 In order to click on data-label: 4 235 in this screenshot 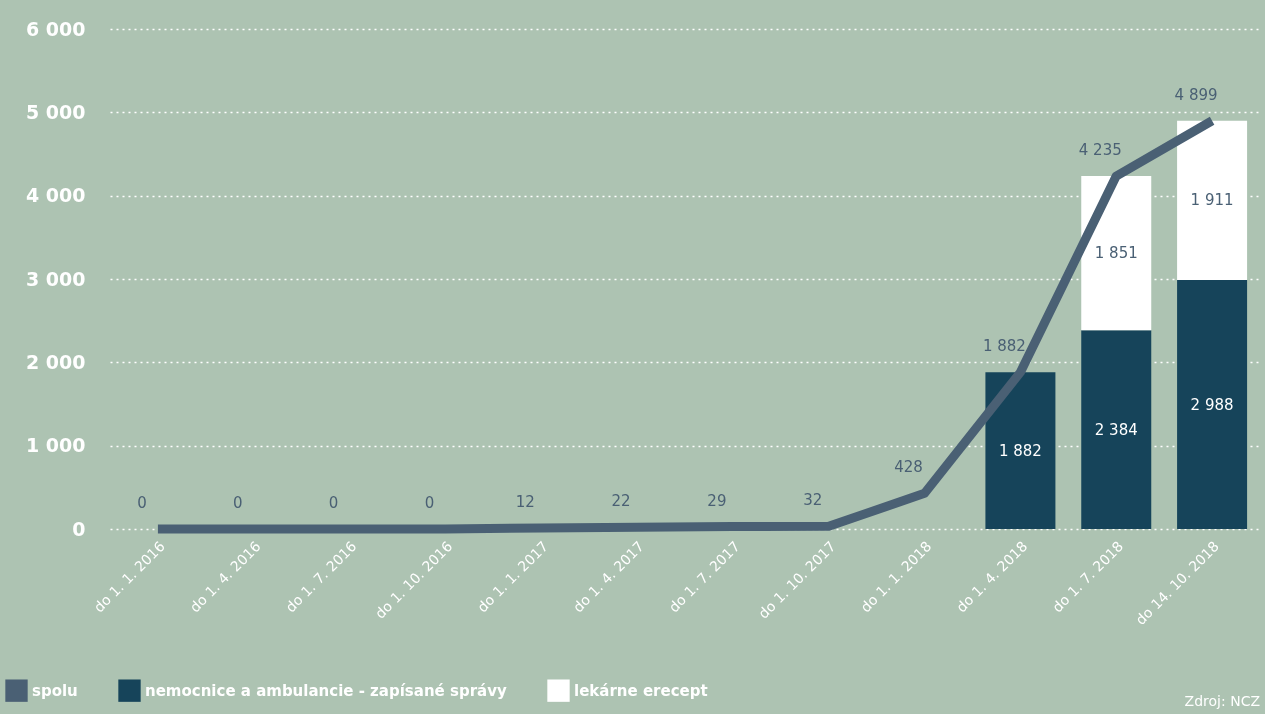, I will do `click(1100, 150)`.